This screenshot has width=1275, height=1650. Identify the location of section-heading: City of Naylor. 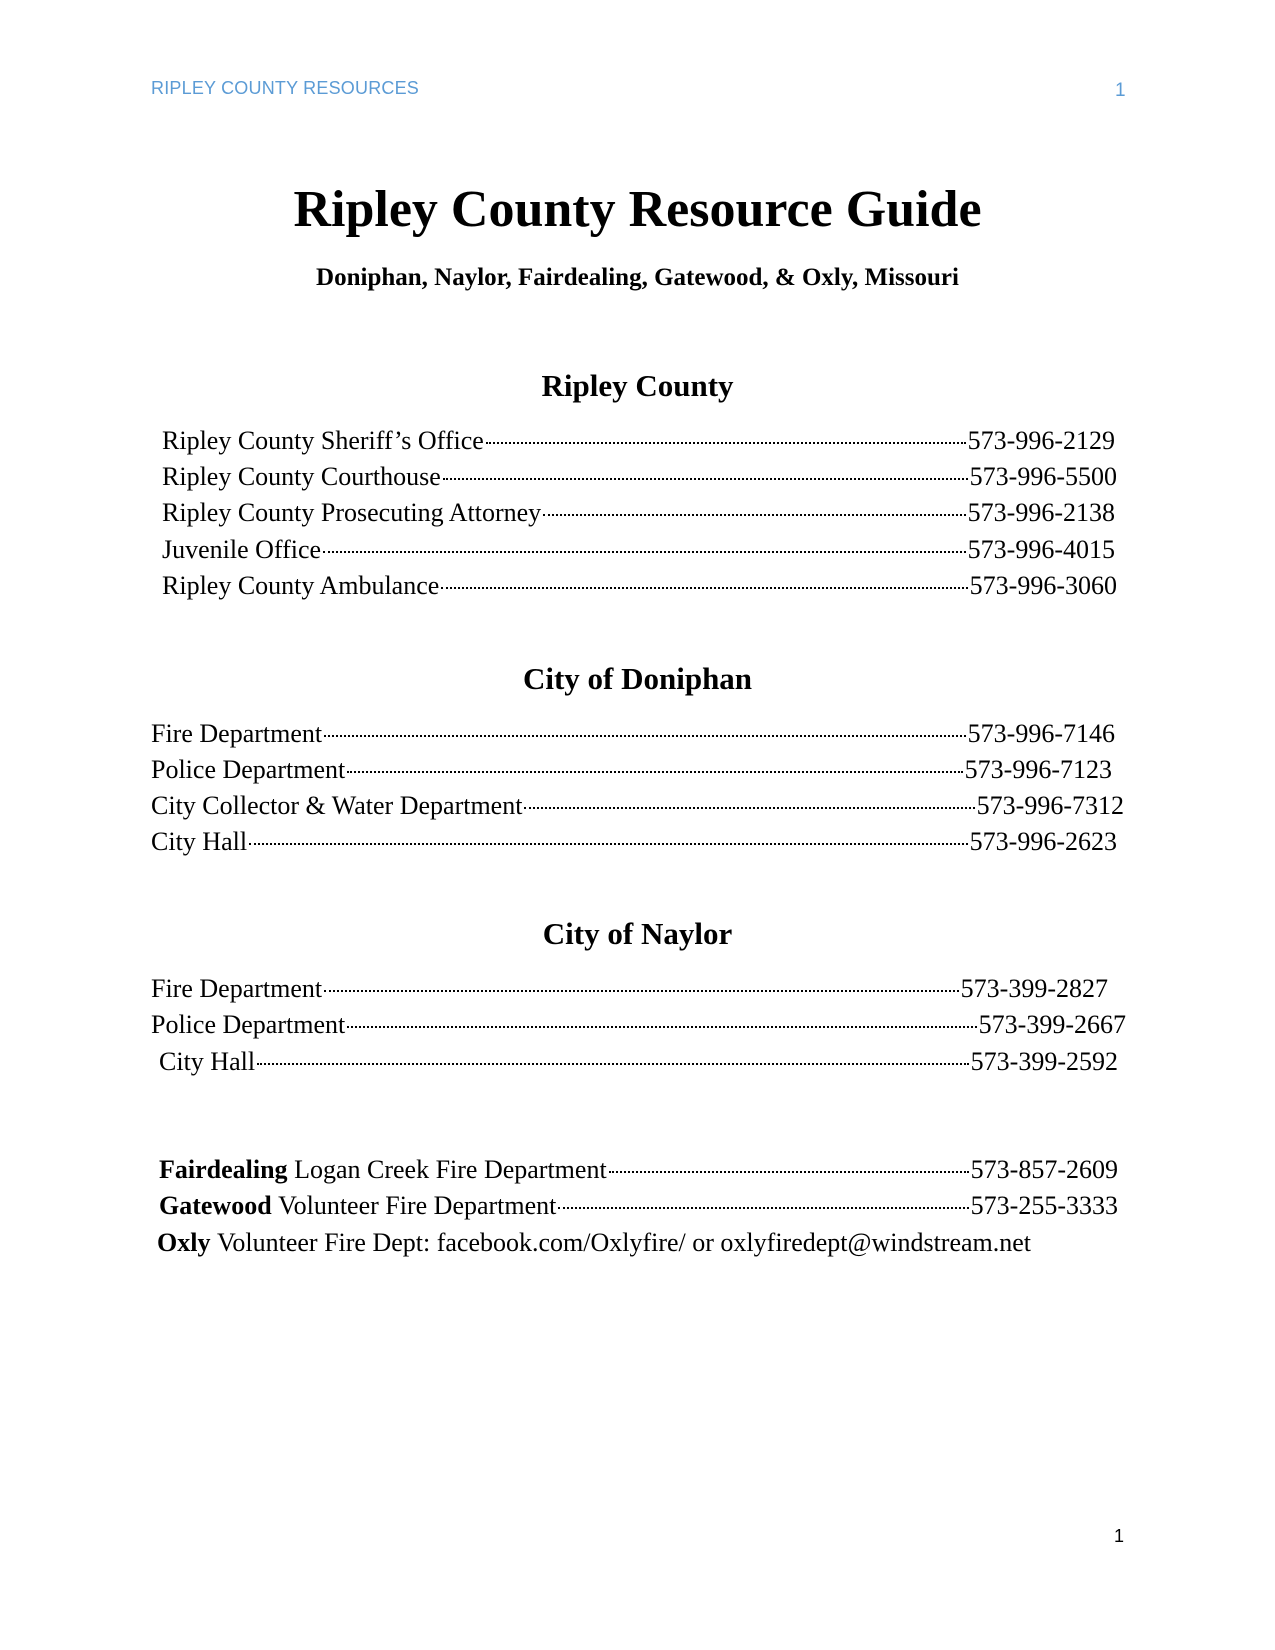
(637, 933).